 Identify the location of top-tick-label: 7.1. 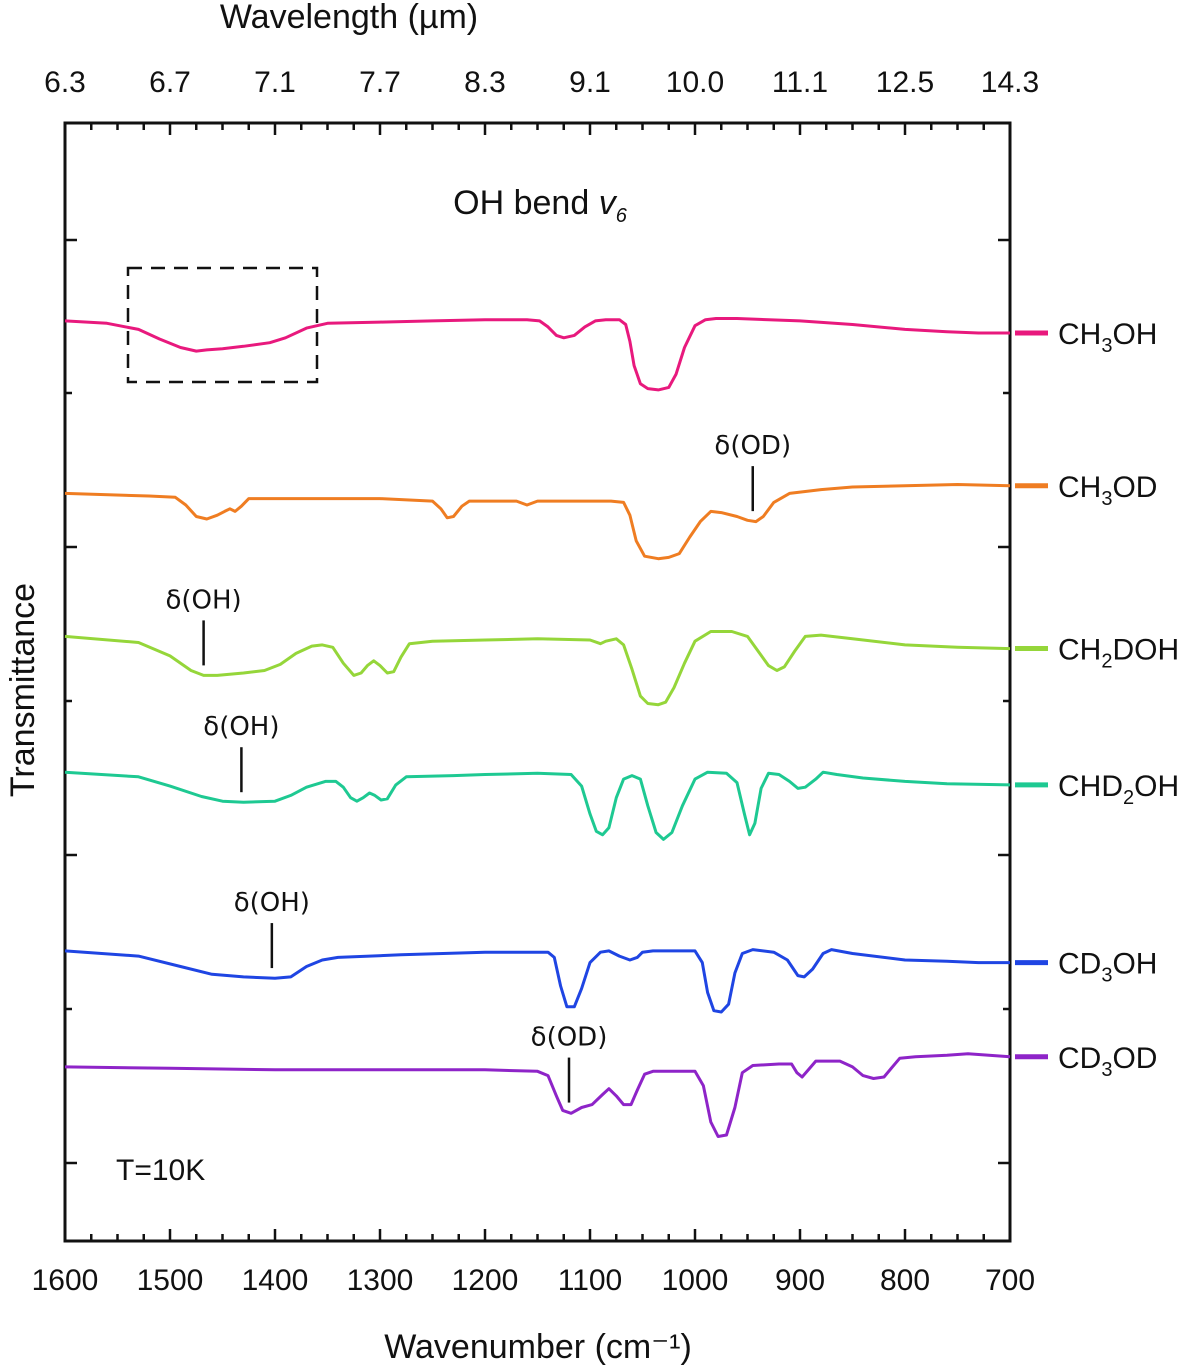
(275, 82).